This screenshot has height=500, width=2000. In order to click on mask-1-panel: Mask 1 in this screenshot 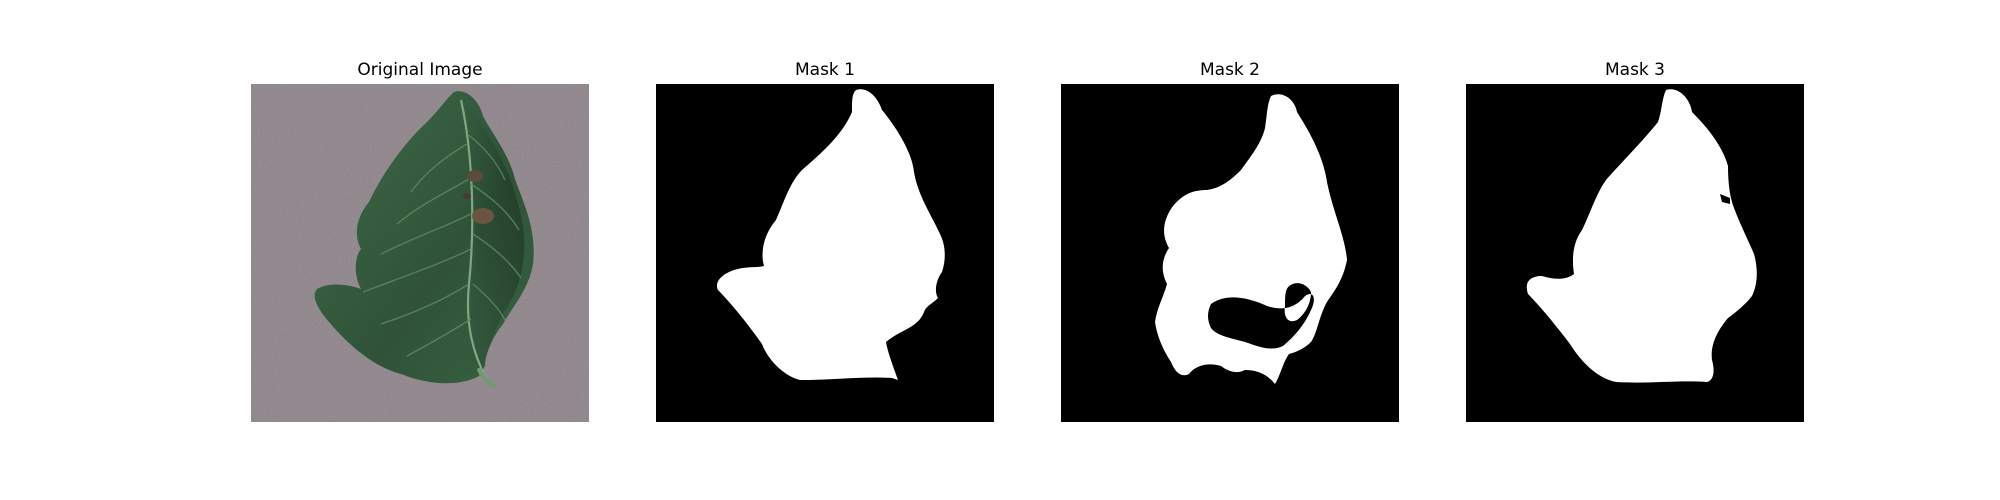, I will do `click(825, 249)`.